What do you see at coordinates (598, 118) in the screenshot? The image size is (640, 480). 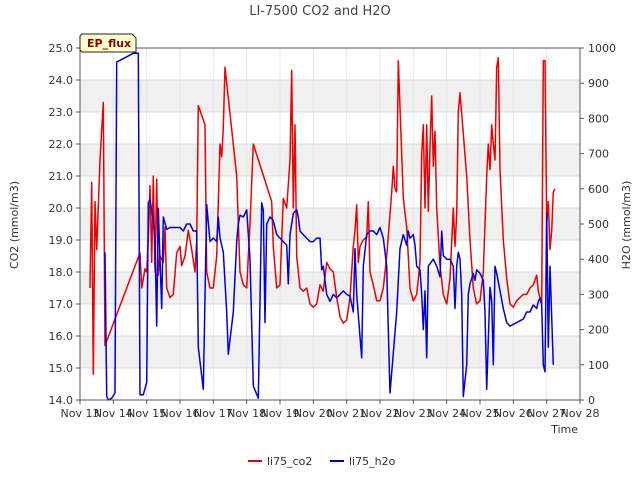 I see `right-tick-label: 800` at bounding box center [598, 118].